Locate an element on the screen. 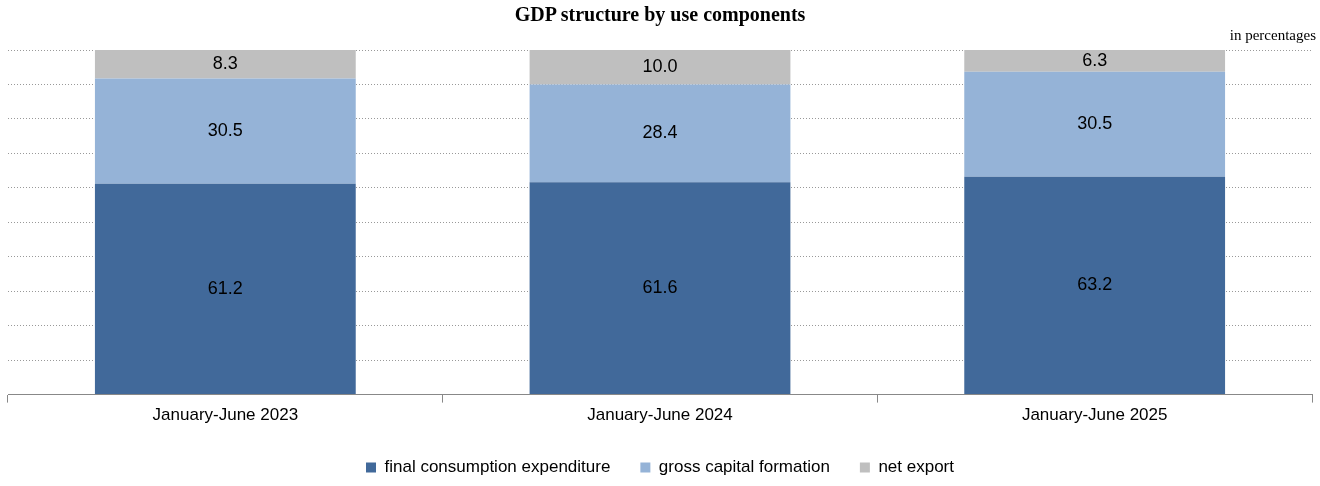 Image resolution: width=1320 pixels, height=486 pixels. data-label: 28.4 is located at coordinates (660, 132).